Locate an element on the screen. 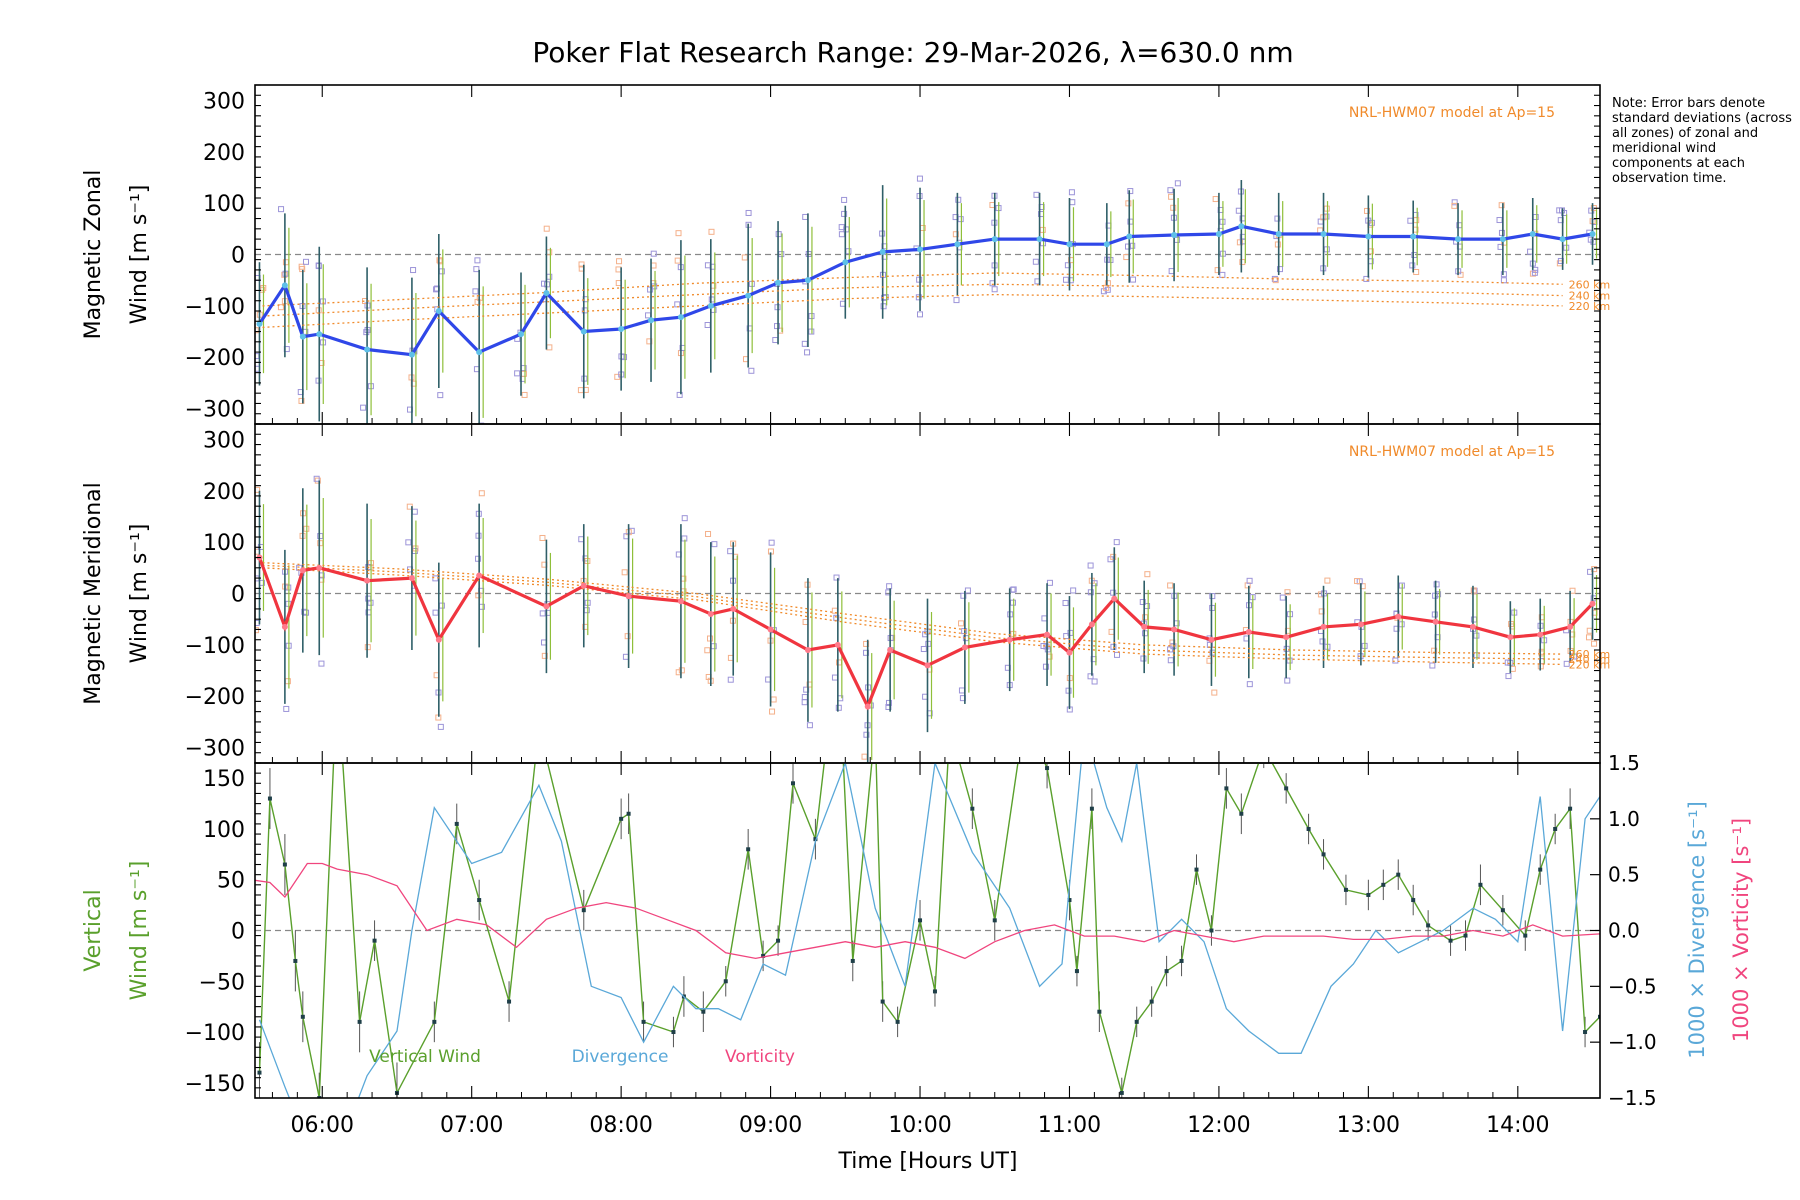 This screenshot has width=1800, height=1200. x-tick-label: 13:00 is located at coordinates (1368, 1125).